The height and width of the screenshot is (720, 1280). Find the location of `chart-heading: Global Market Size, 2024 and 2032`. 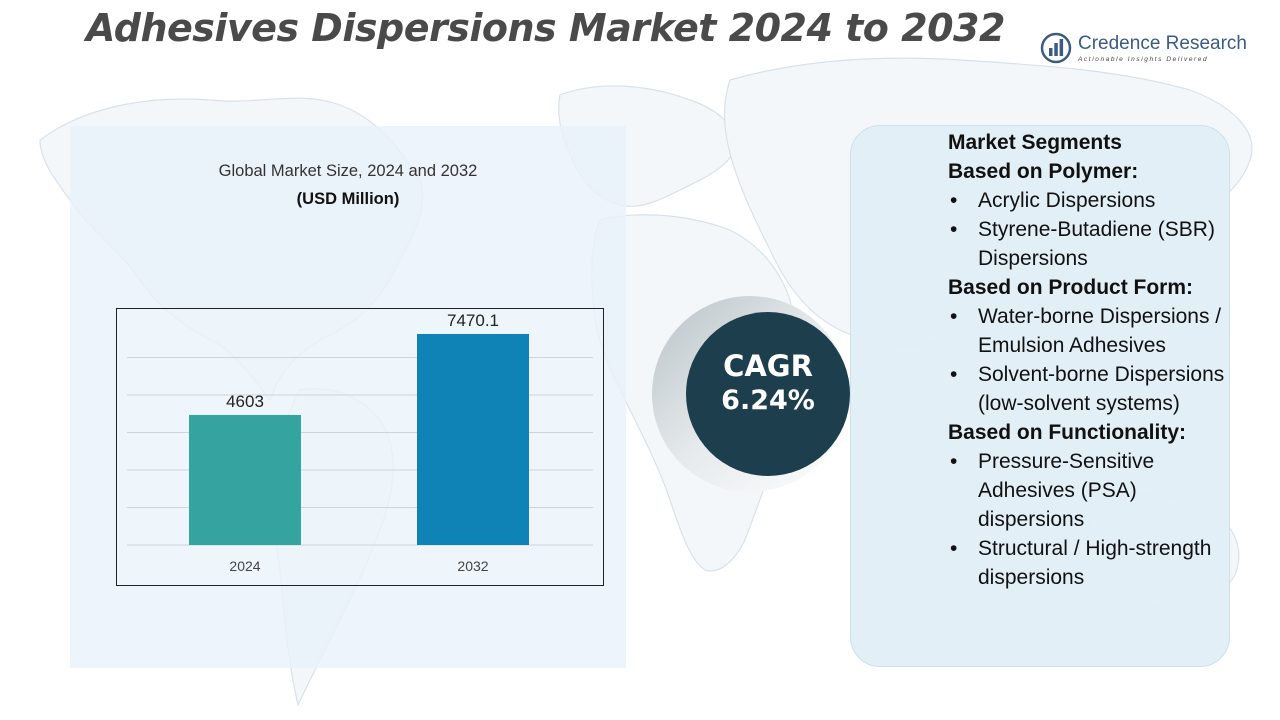

chart-heading: Global Market Size, 2024 and 2032 is located at coordinates (348, 171).